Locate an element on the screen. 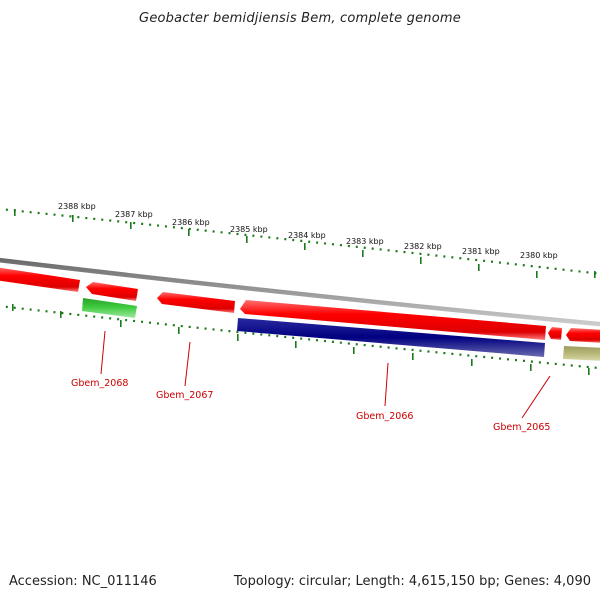 This screenshot has height=600, width=600. scale-label-2385: 2385 kbp is located at coordinates (249, 229).